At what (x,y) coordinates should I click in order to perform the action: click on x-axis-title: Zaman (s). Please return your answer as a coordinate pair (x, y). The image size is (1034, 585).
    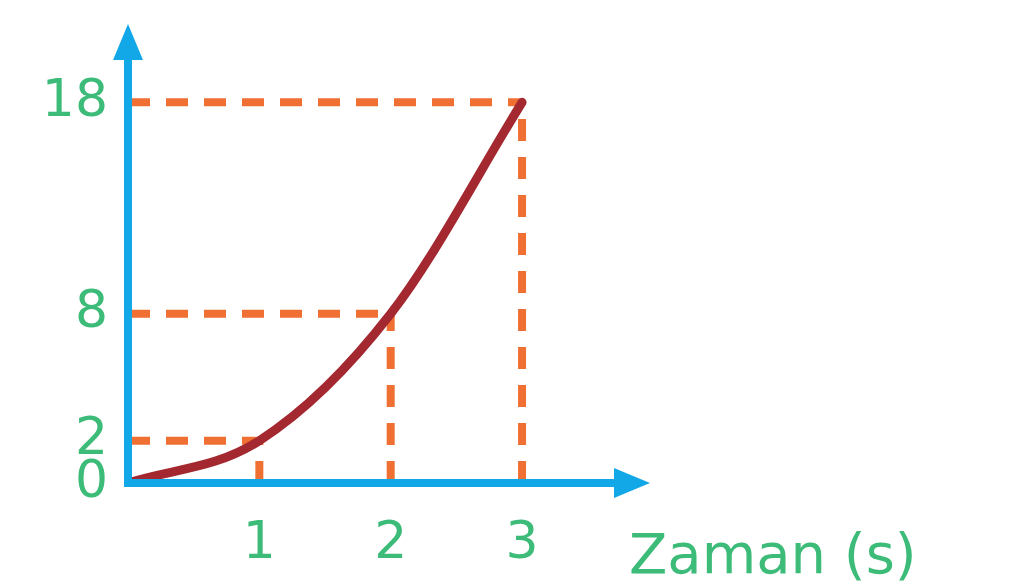
    Looking at the image, I should click on (773, 553).